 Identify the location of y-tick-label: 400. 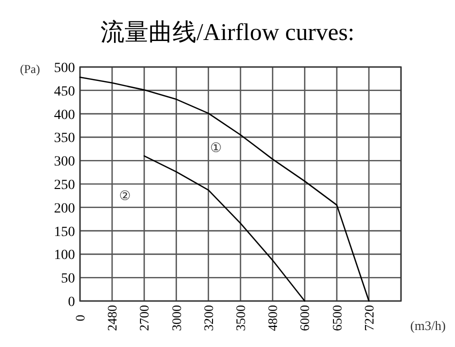
(64, 115).